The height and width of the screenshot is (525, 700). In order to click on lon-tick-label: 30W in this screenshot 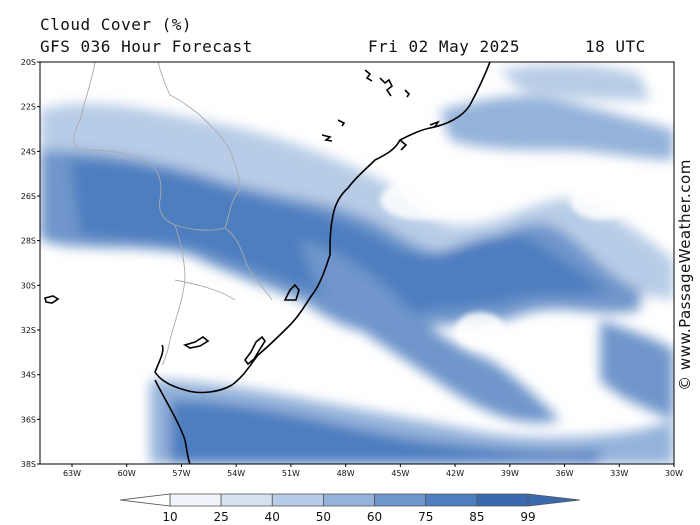, I will do `click(674, 473)`.